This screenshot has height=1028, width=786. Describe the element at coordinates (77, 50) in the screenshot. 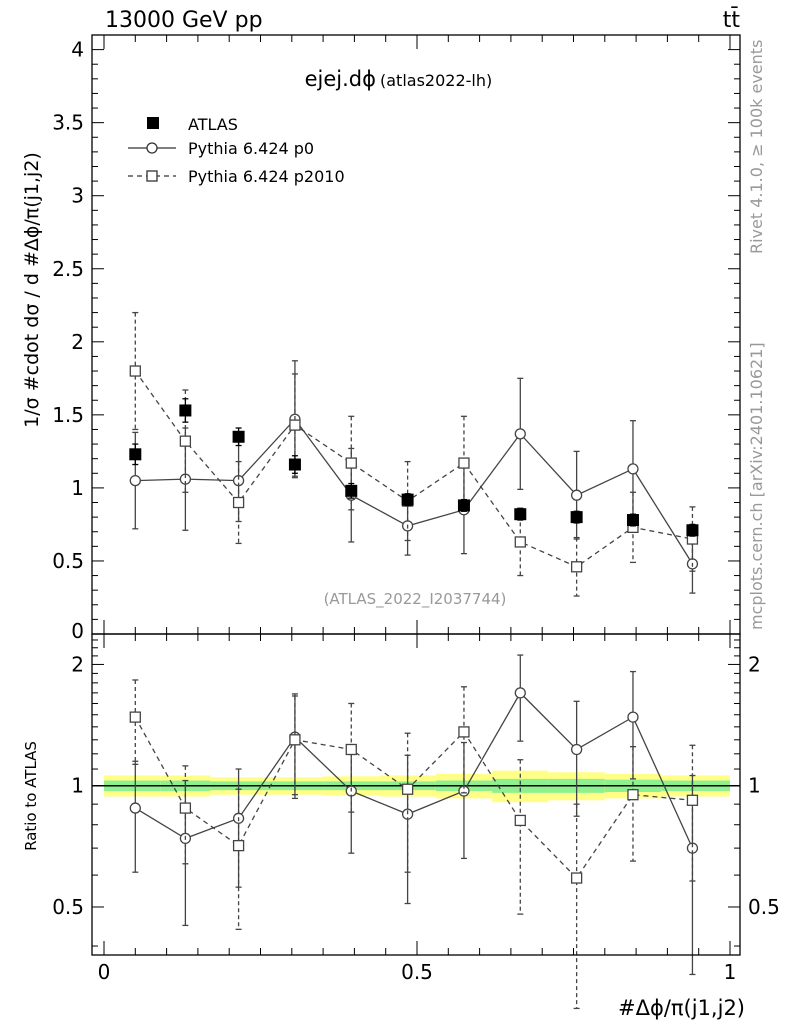

I see `main-y-tick-label: 4` at that location.